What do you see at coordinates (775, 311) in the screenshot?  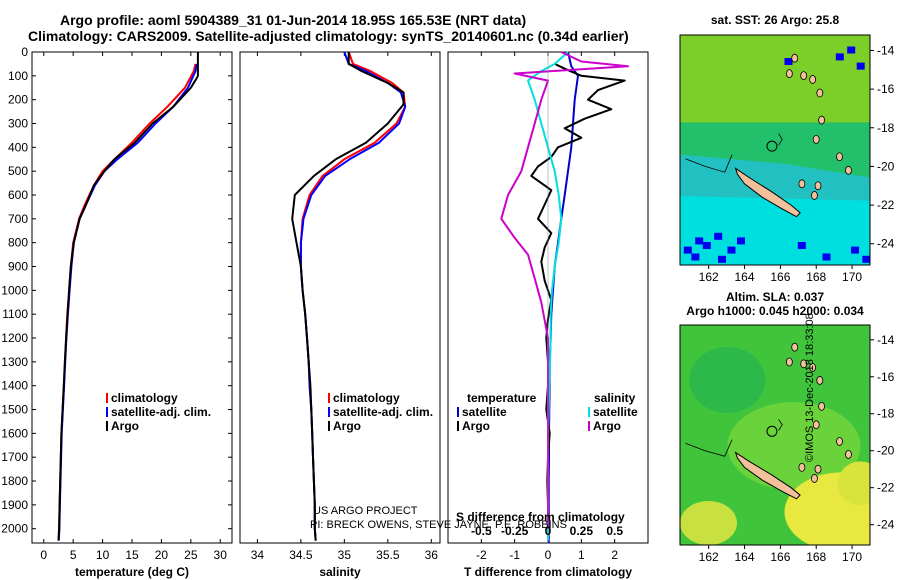 I see `sla-map-subtitle: Argo h1000: 0.045 h2000: 0.034` at bounding box center [775, 311].